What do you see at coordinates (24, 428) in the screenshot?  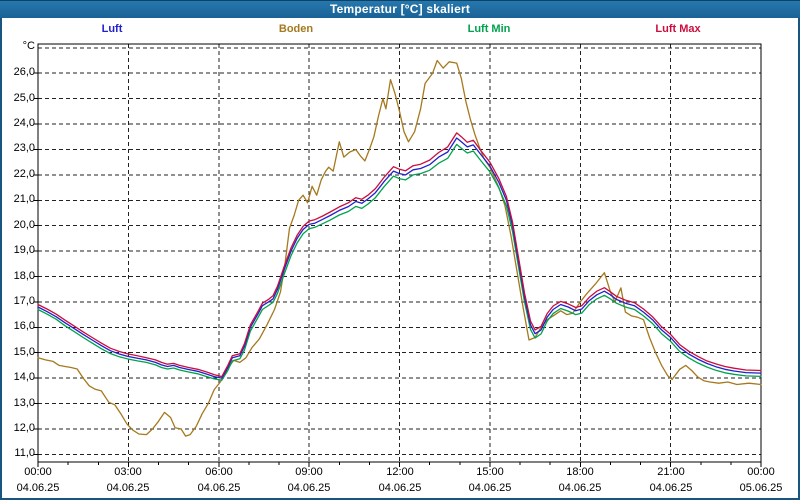 I see `y-axis-tick-label: 12,0` at bounding box center [24, 428].